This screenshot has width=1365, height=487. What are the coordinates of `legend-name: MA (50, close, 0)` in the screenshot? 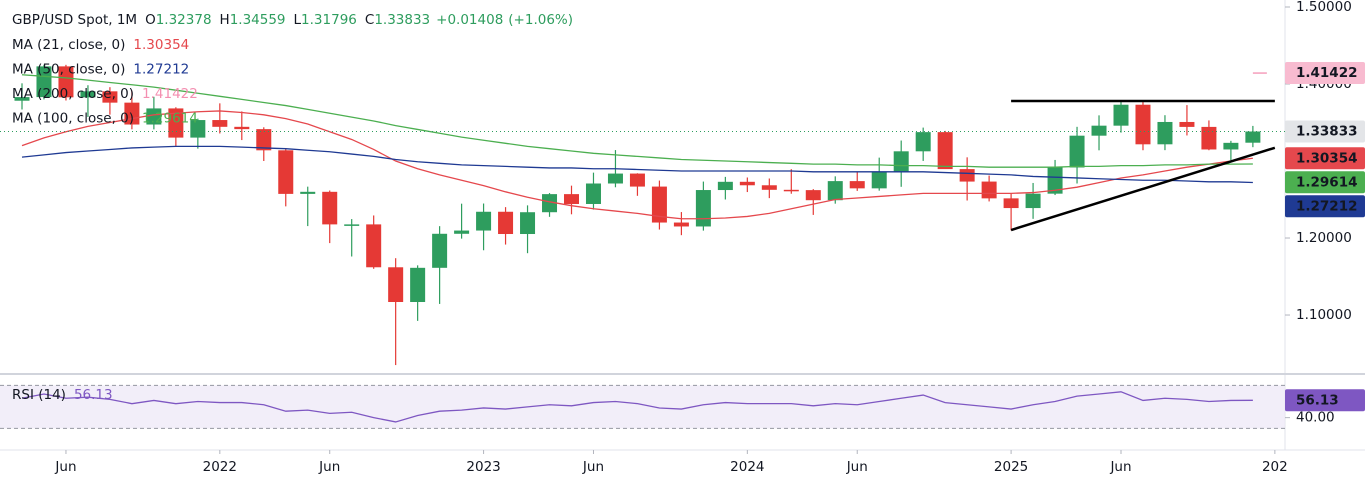 It's located at (68, 70).